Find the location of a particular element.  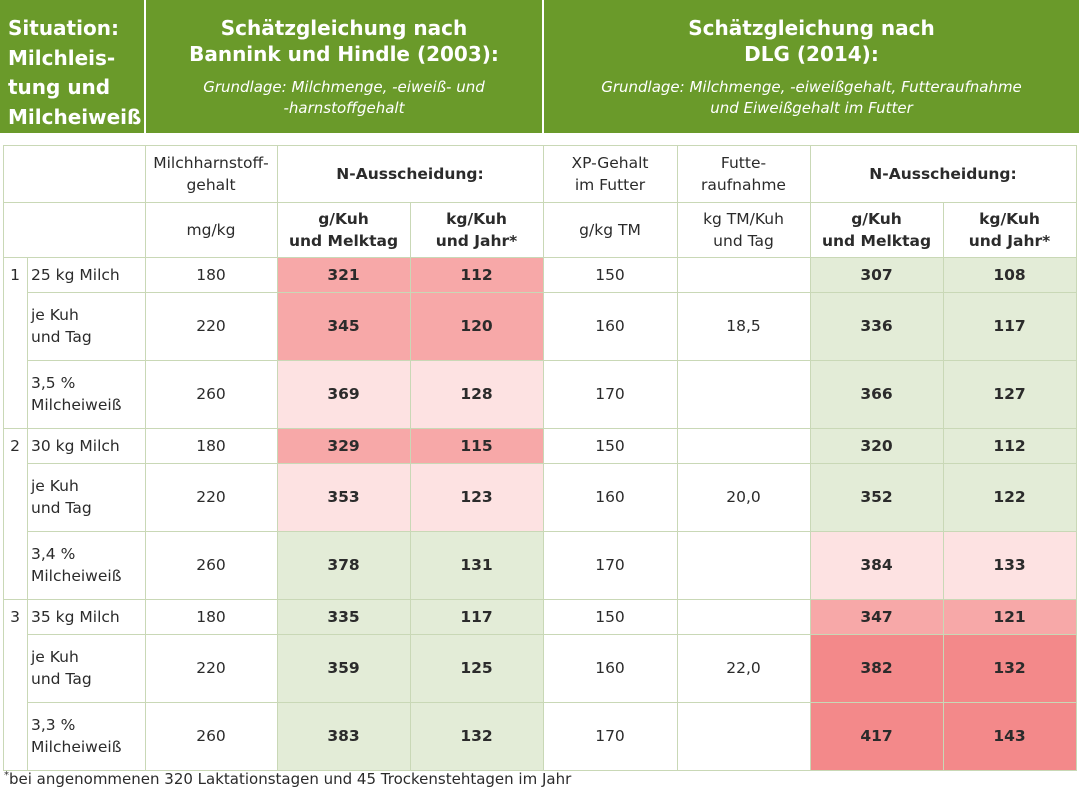

bannink-subtitle-line: -harnstoffgehalt is located at coordinates (344, 108).